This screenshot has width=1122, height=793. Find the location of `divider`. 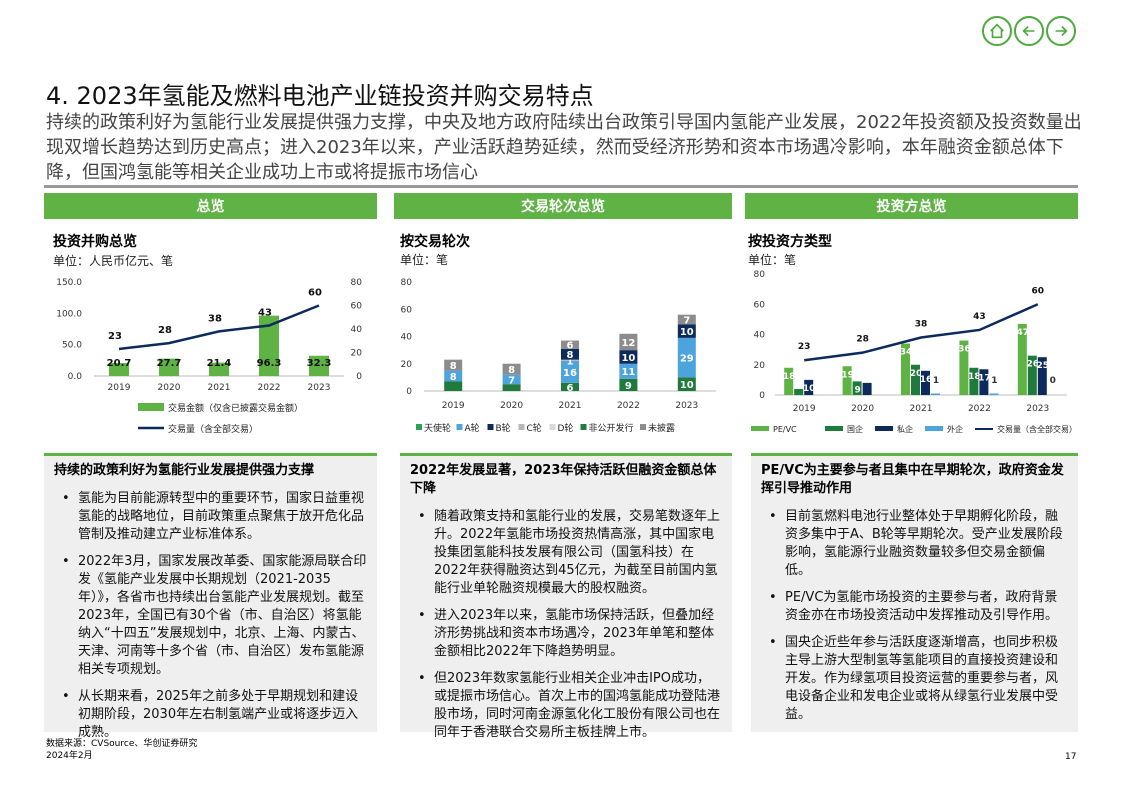

divider is located at coordinates (561, 186).